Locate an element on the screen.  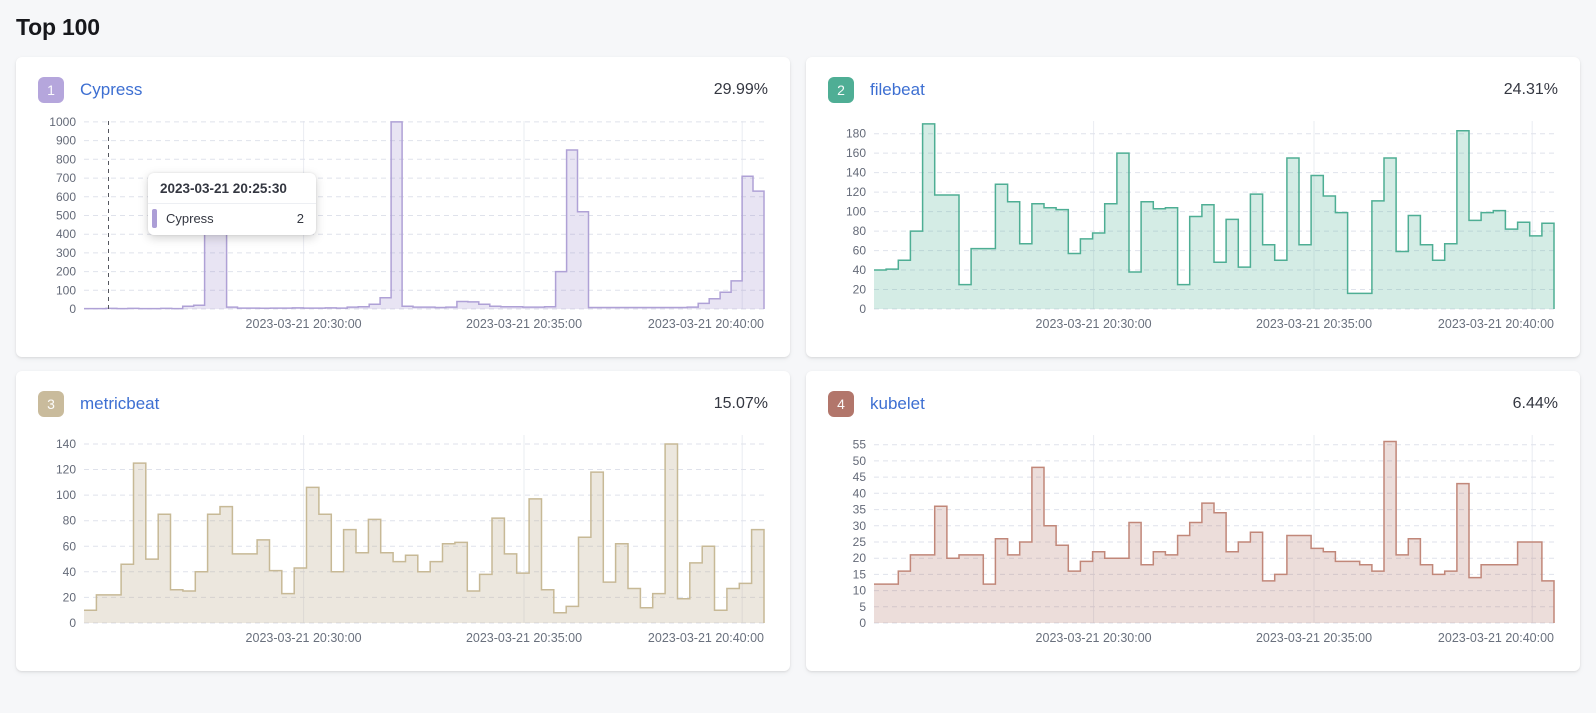
svg-text: 15 is located at coordinates (860, 574).